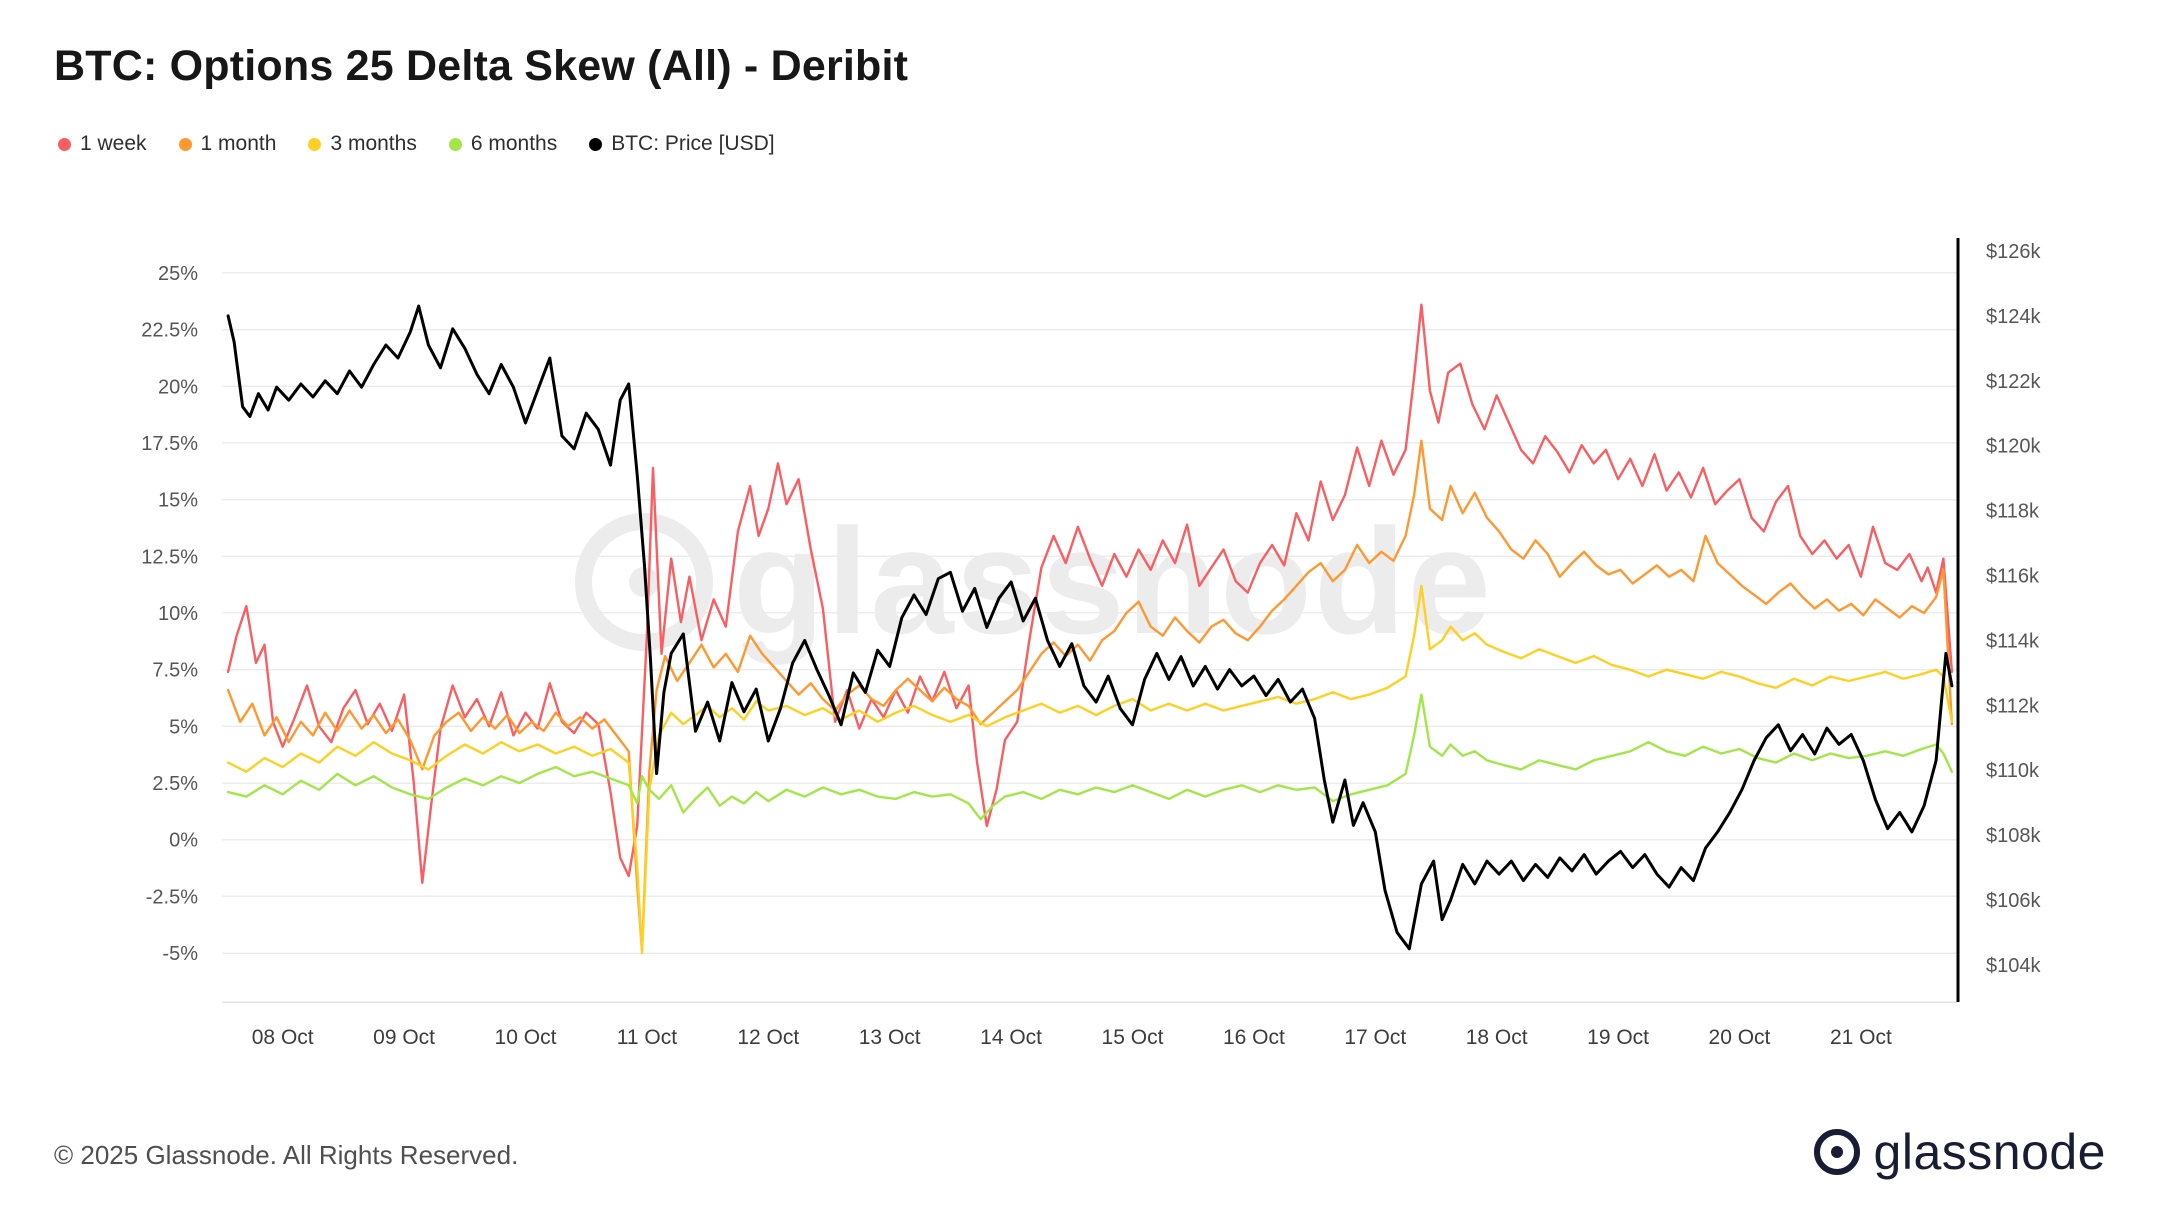 This screenshot has height=1215, width=2160. What do you see at coordinates (169, 557) in the screenshot?
I see `left-axis-tick-label: 12.5%` at bounding box center [169, 557].